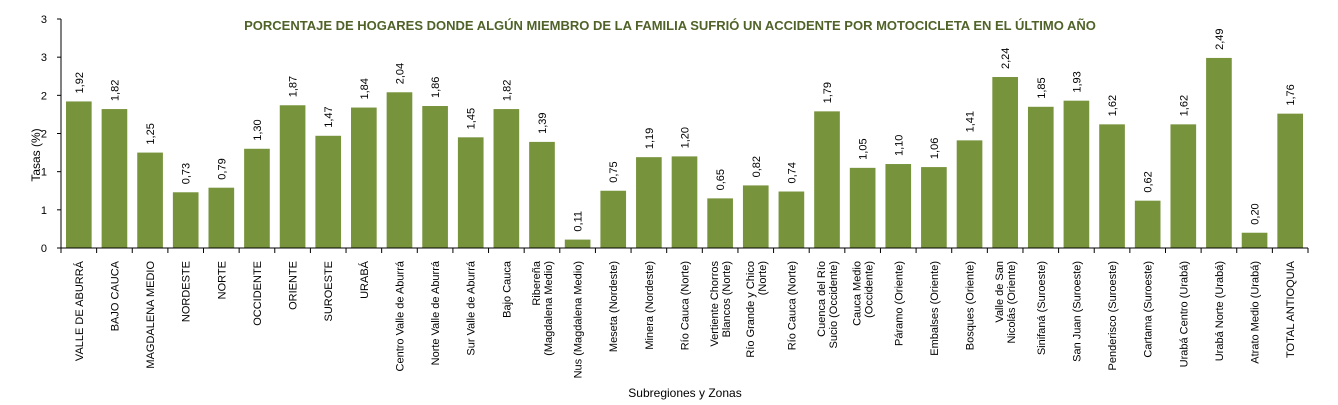  I want to click on x-tick-label: Páramo (Oriente), so click(899, 303).